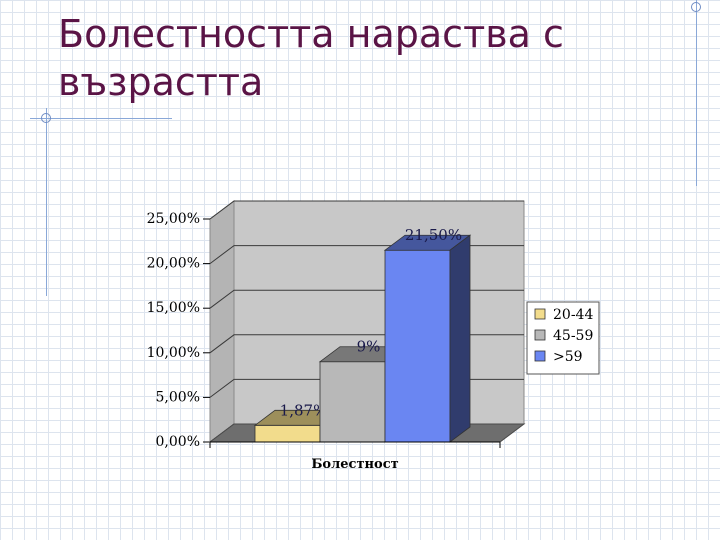 Image resolution: width=720 pixels, height=540 pixels. What do you see at coordinates (46, 118) in the screenshot?
I see `corner-circle` at bounding box center [46, 118].